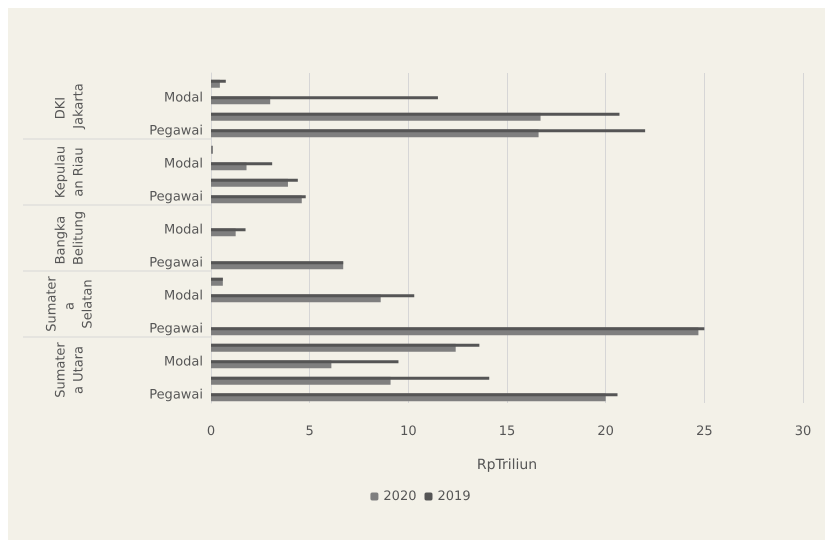 This screenshot has width=825, height=540. What do you see at coordinates (310, 431) in the screenshot?
I see `x-tick-label: 5` at bounding box center [310, 431].